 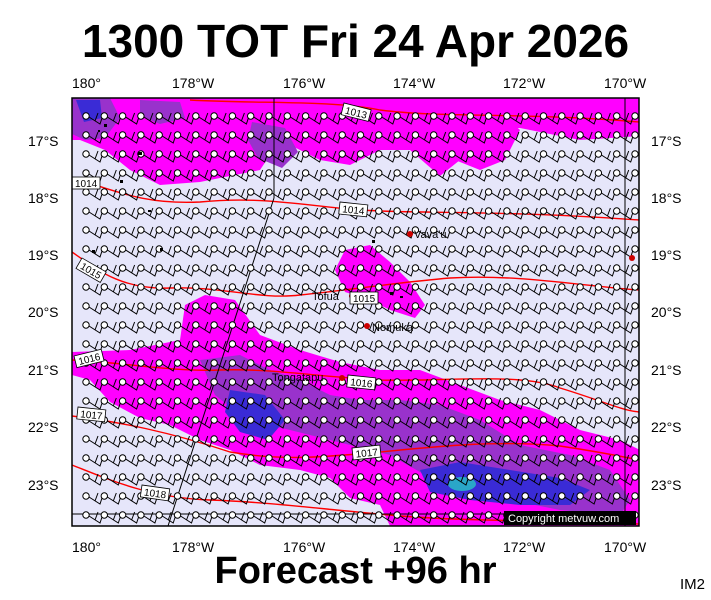 I want to click on lat-label-left-22s: 22°S, so click(x=43, y=427).